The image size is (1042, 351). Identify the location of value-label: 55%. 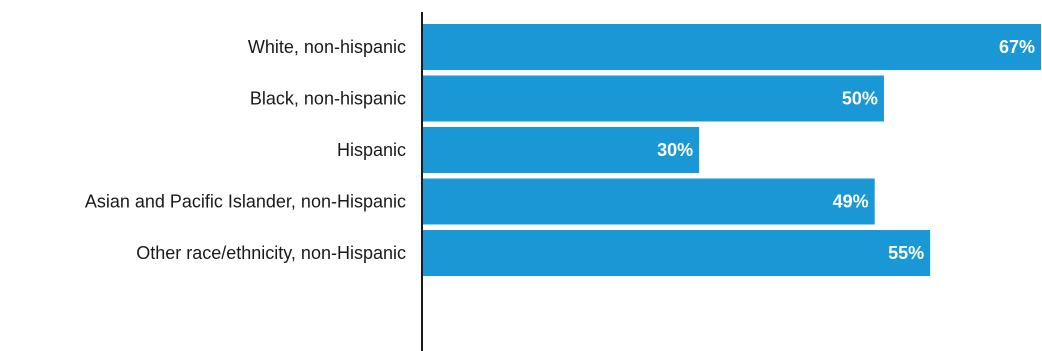
(906, 253).